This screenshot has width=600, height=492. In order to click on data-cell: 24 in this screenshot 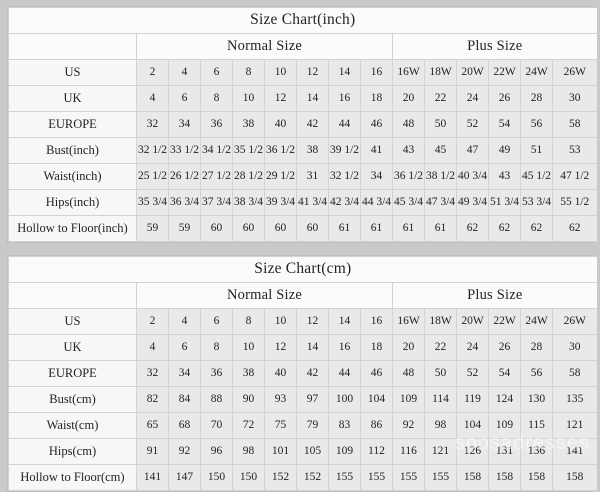, I will do `click(472, 98)`.